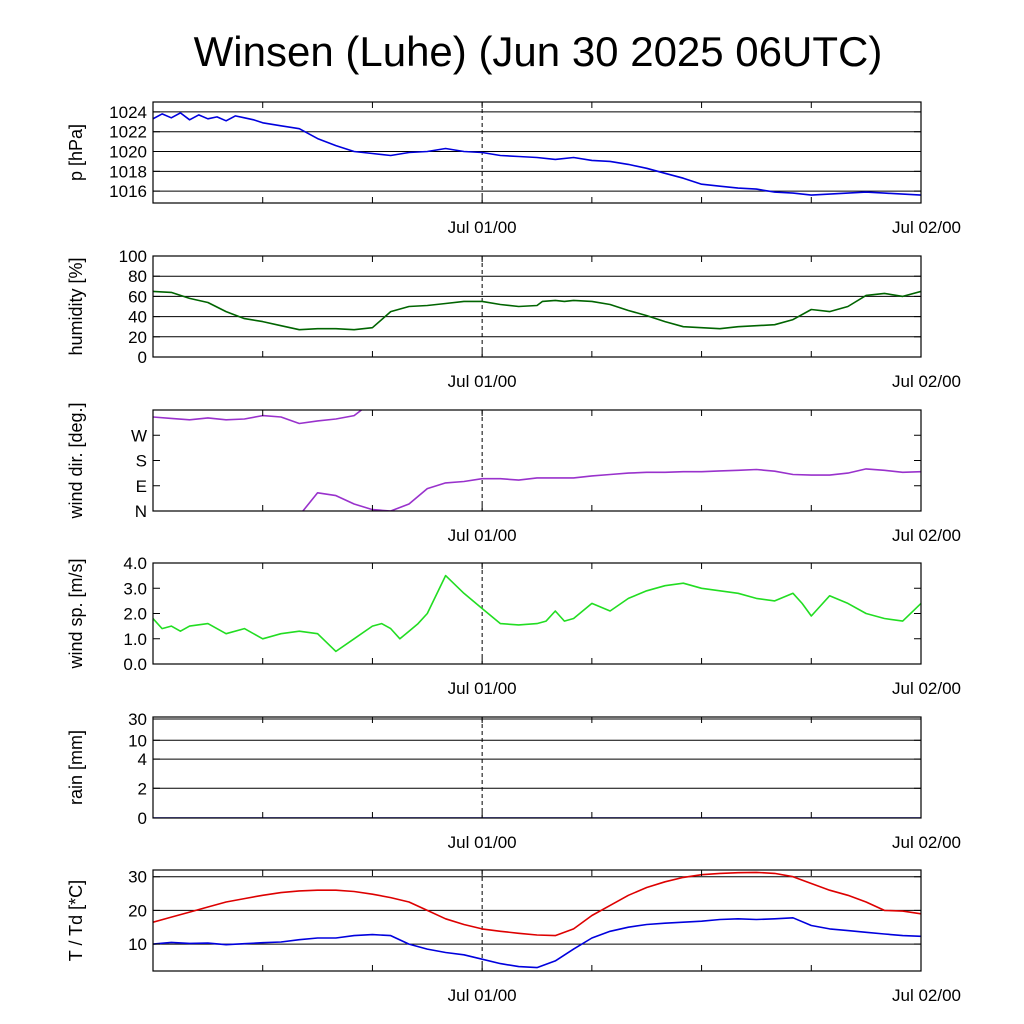 Image resolution: width=1024 pixels, height=1024 pixels. What do you see at coordinates (135, 614) in the screenshot?
I see `y-tick-label: 2.0` at bounding box center [135, 614].